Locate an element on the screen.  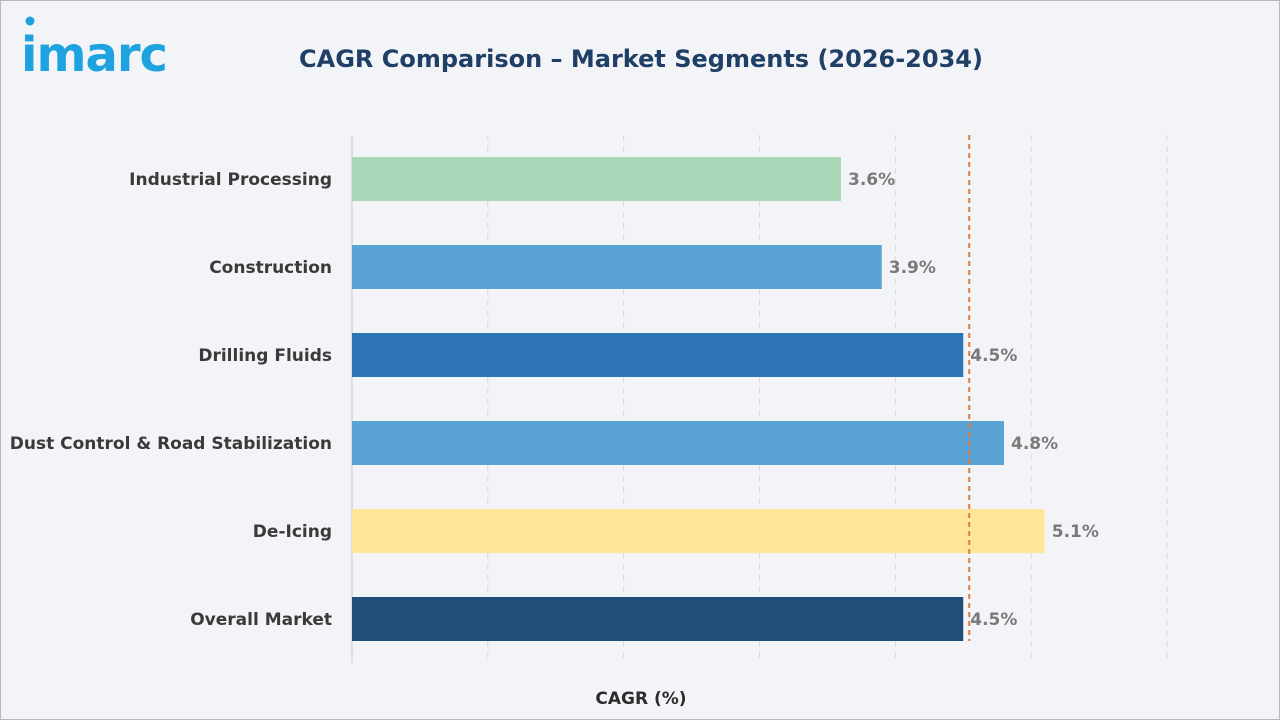
logo-text: imarc is located at coordinates (94, 55).